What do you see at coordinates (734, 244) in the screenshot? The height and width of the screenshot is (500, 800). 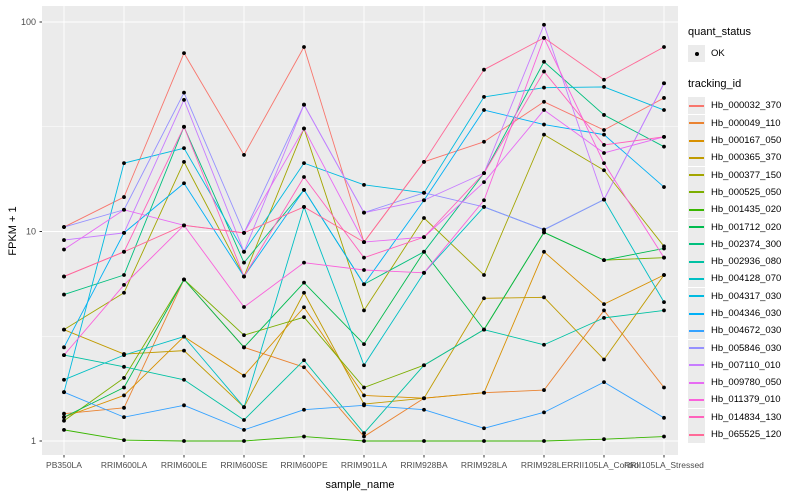 I see `legend-item-Hb_002374_300: Hb_002374_300` at bounding box center [734, 244].